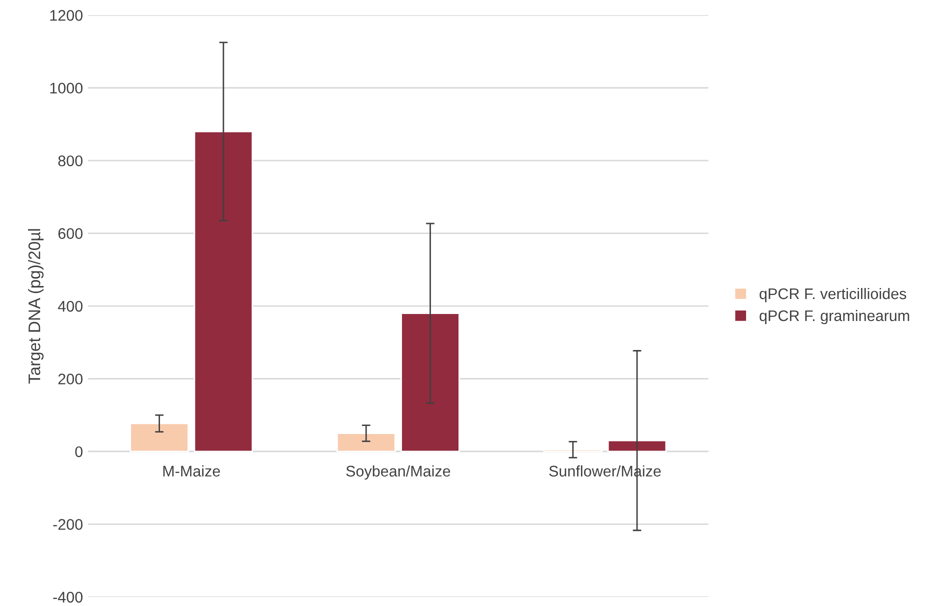  I want to click on y-tick-label: 1200, so click(66, 15).